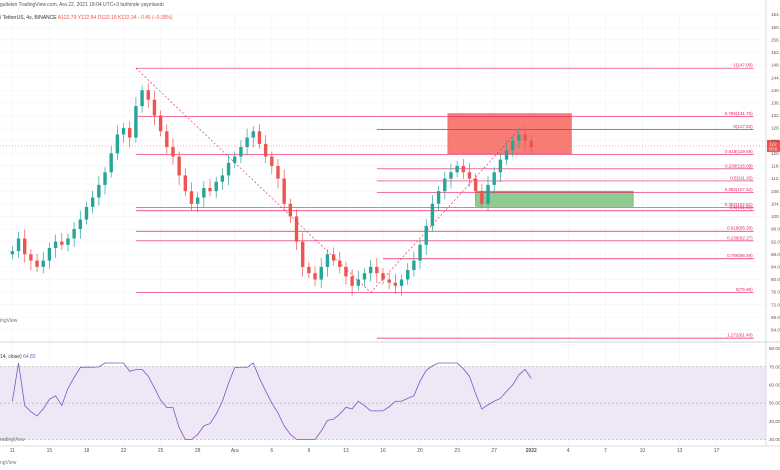 This screenshot has height=470, width=780. What do you see at coordinates (743, 65) in the screenshot?
I see `fib-label: 1(147.00)` at bounding box center [743, 65].